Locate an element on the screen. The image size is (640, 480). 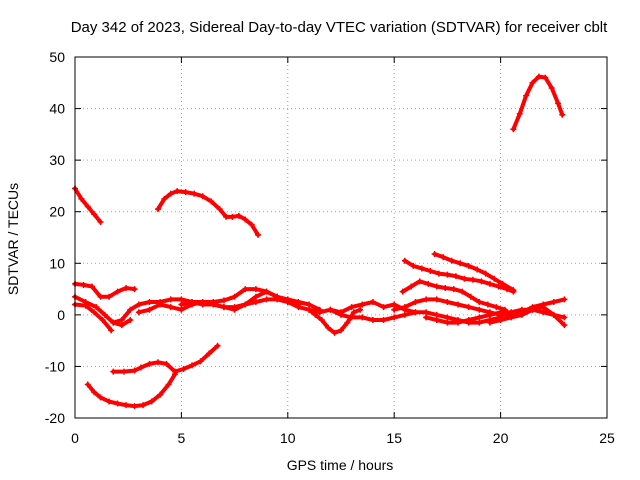
x-tick-label: 25 is located at coordinates (607, 438).